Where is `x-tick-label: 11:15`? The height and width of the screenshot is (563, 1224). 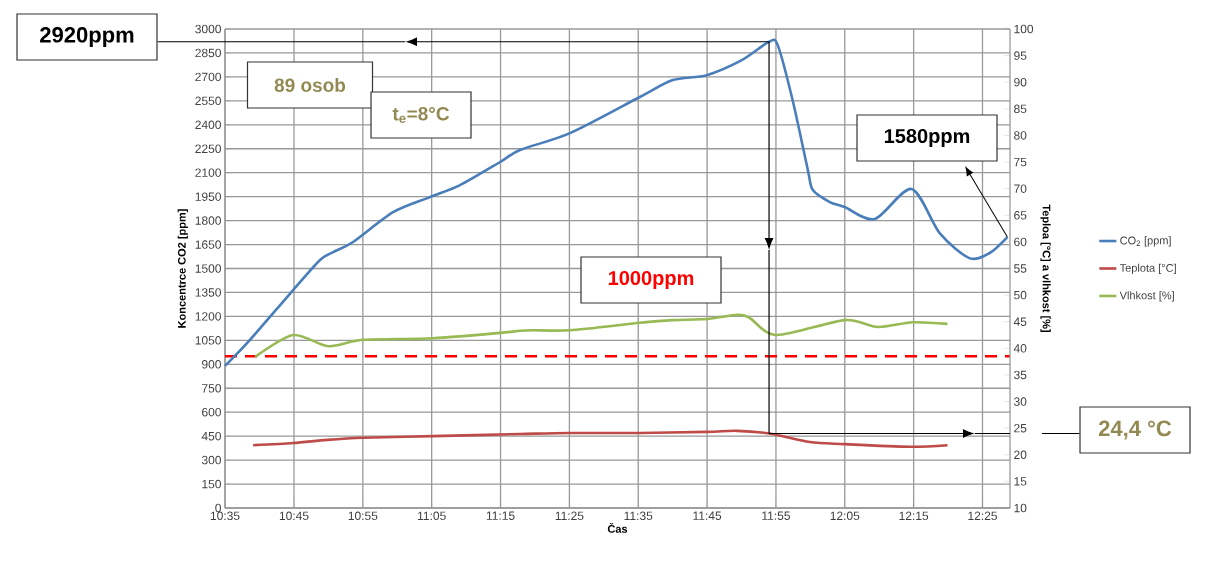 x-tick-label: 11:15 is located at coordinates (500, 515).